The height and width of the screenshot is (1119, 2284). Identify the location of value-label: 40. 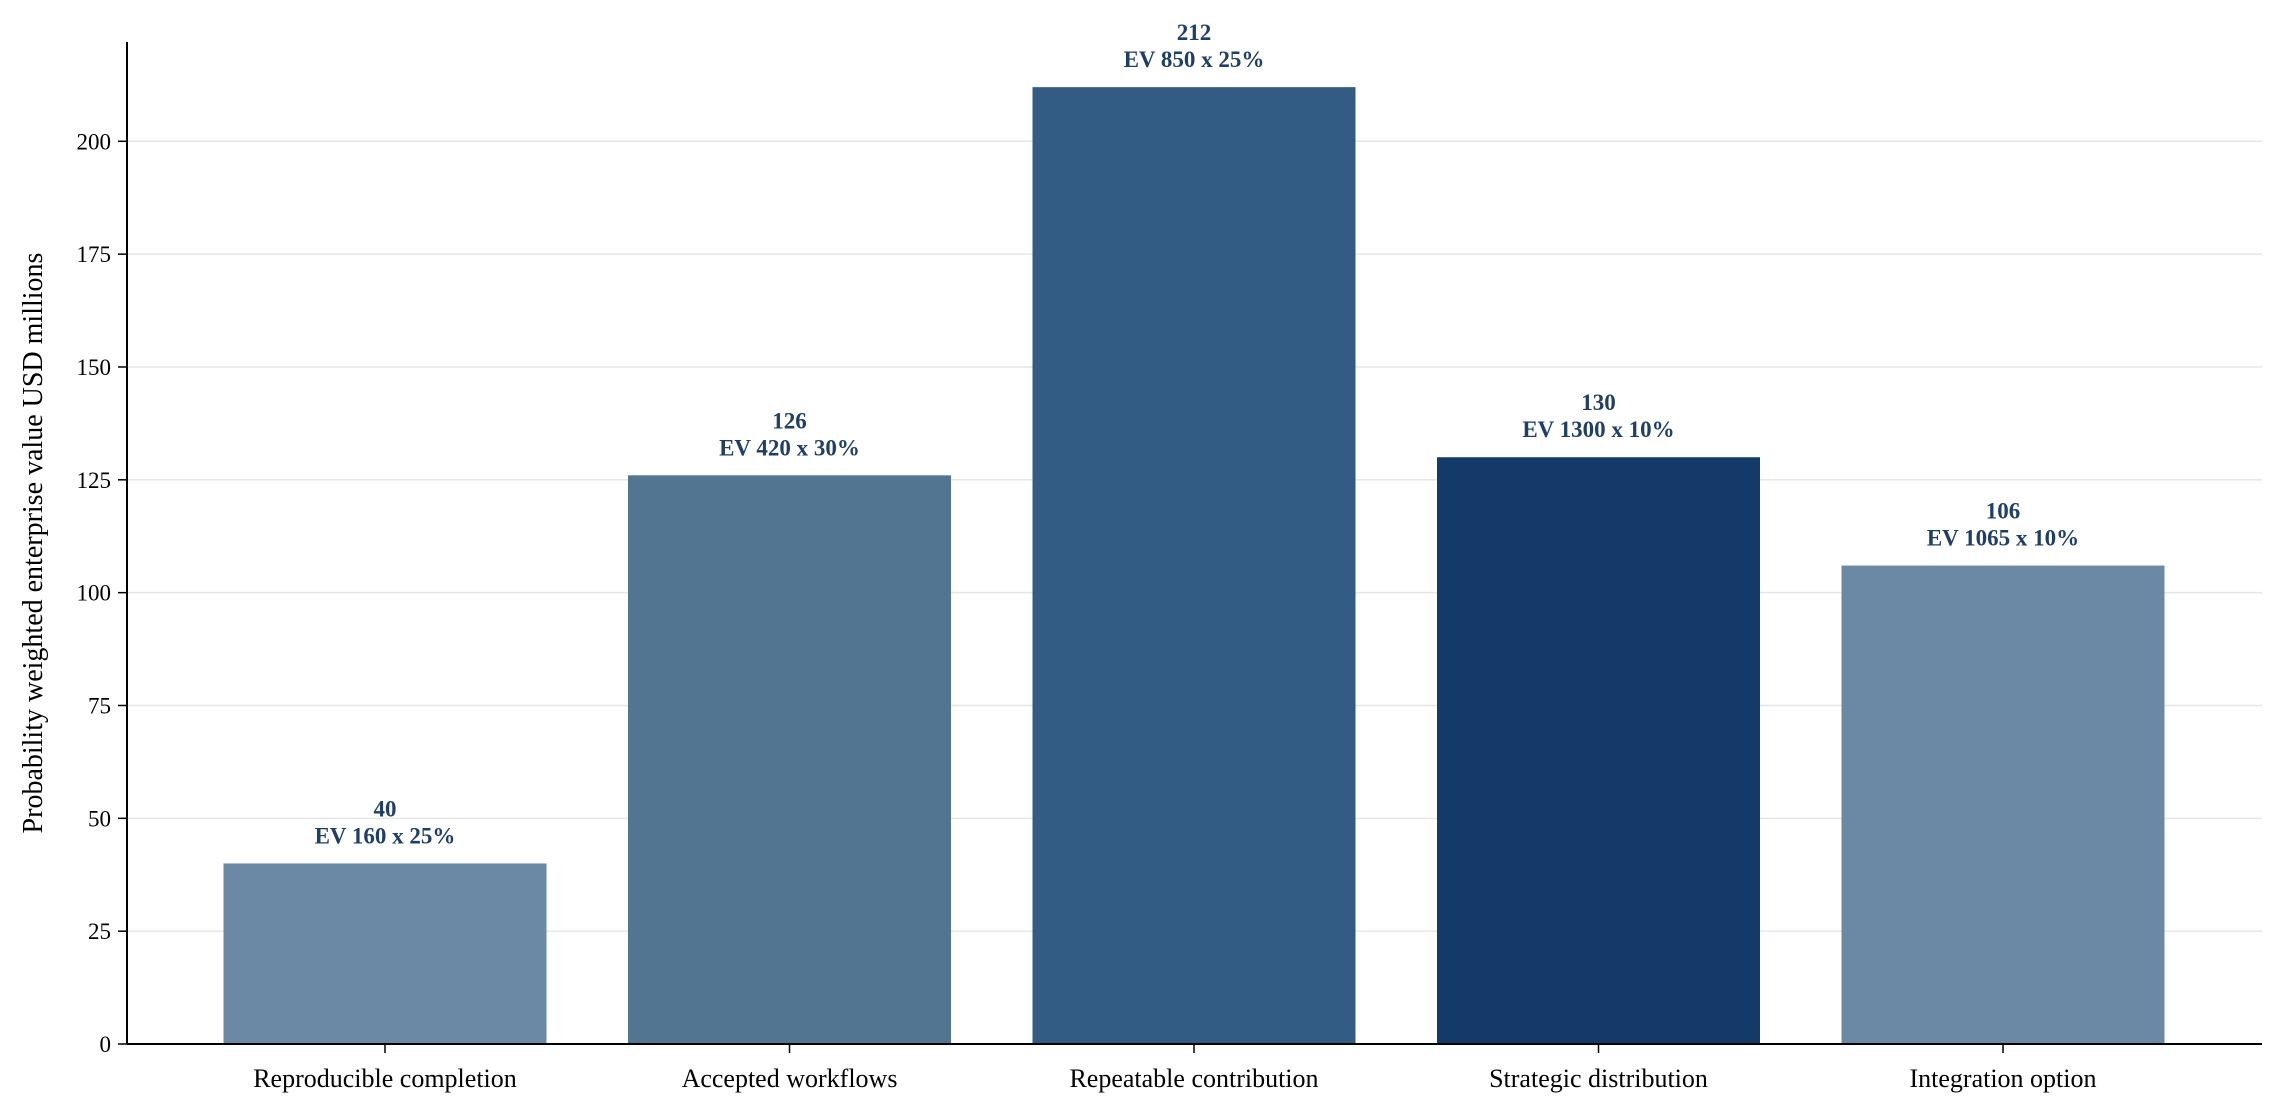
(385, 808).